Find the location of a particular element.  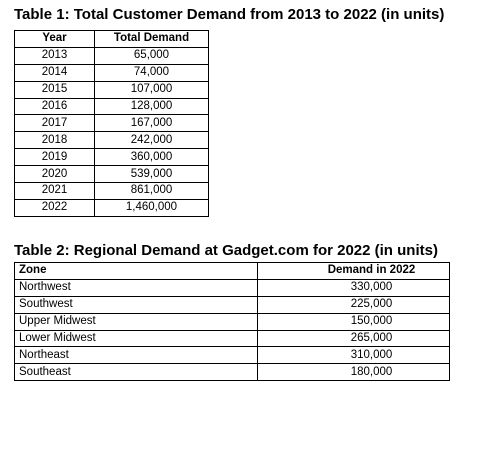

table-row: 2015 107,000 is located at coordinates (111, 89).